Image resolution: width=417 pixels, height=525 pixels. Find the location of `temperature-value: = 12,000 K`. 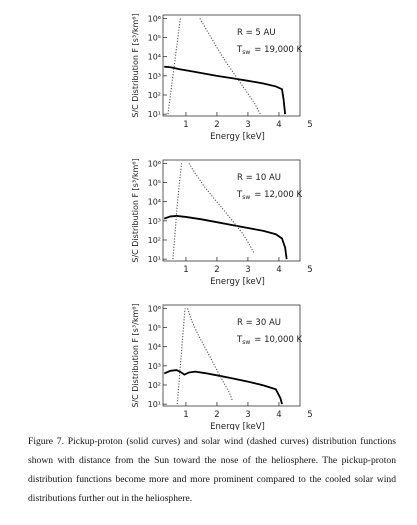

temperature-value: = 12,000 K is located at coordinates (278, 195).